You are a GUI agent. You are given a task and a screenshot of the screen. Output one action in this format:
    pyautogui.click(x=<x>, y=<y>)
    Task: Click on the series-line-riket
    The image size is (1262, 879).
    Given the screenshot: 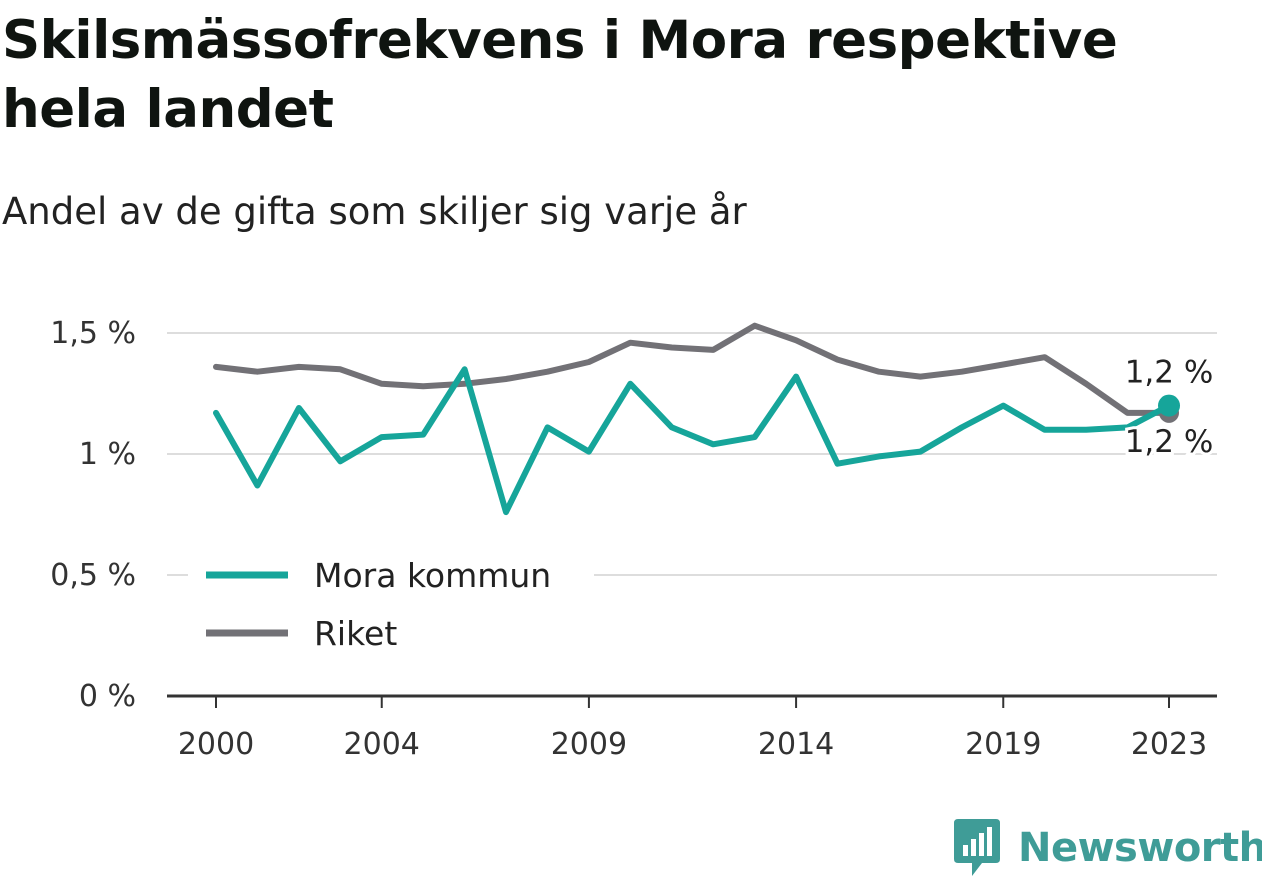 What is the action you would take?
    pyautogui.click(x=692, y=369)
    